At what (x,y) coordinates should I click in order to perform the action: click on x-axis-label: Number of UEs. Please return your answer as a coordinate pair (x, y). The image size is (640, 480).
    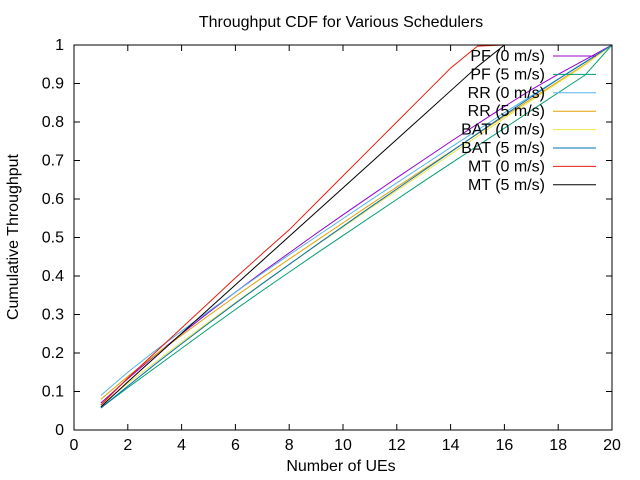
    Looking at the image, I should click on (340, 466).